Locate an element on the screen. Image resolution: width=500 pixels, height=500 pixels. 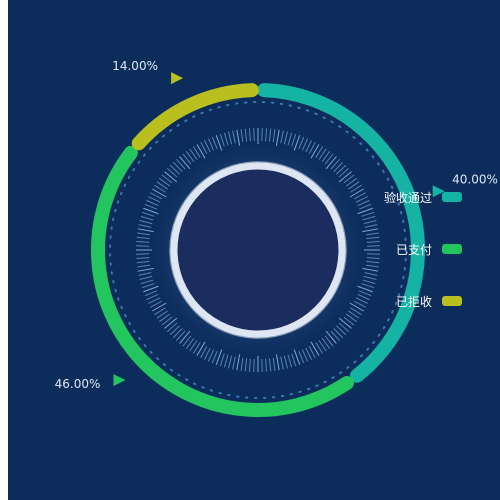
legend-item-0: 验收通过 is located at coordinates (423, 197).